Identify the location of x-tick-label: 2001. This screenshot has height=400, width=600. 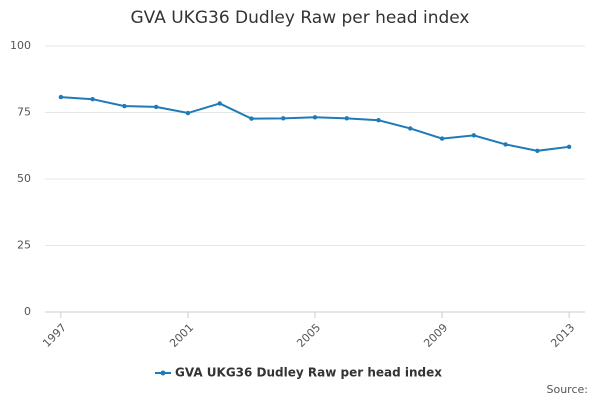
(181, 335).